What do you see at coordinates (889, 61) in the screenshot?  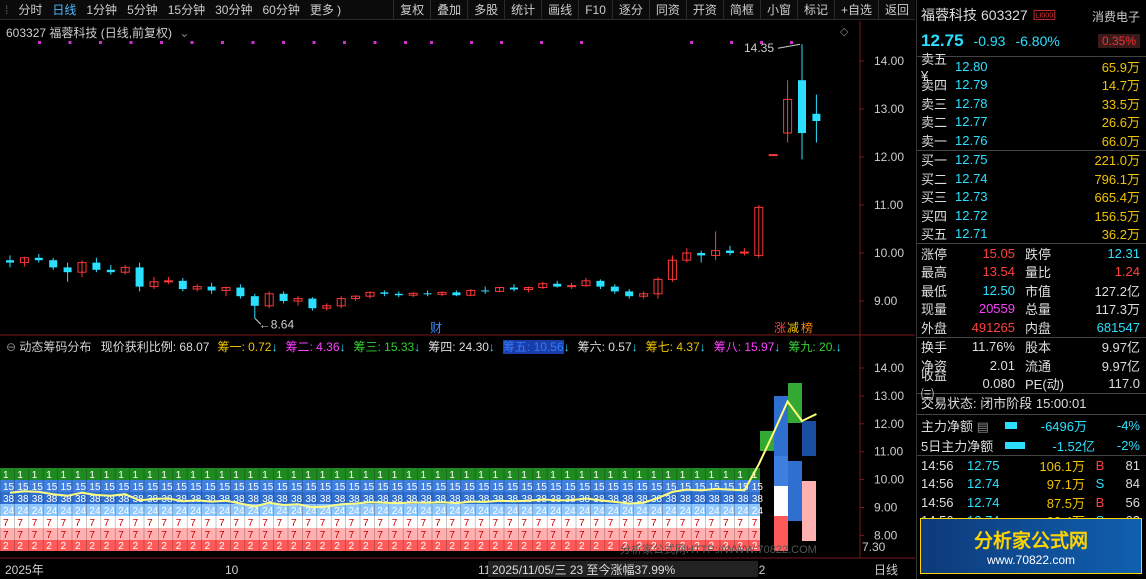 I see `y-tick-label: 14.00` at bounding box center [889, 61].